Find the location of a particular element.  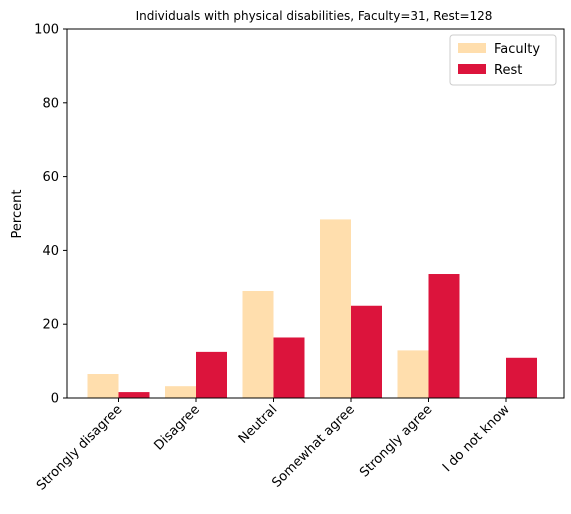

x-tick-label: I do not know is located at coordinates (476, 438).